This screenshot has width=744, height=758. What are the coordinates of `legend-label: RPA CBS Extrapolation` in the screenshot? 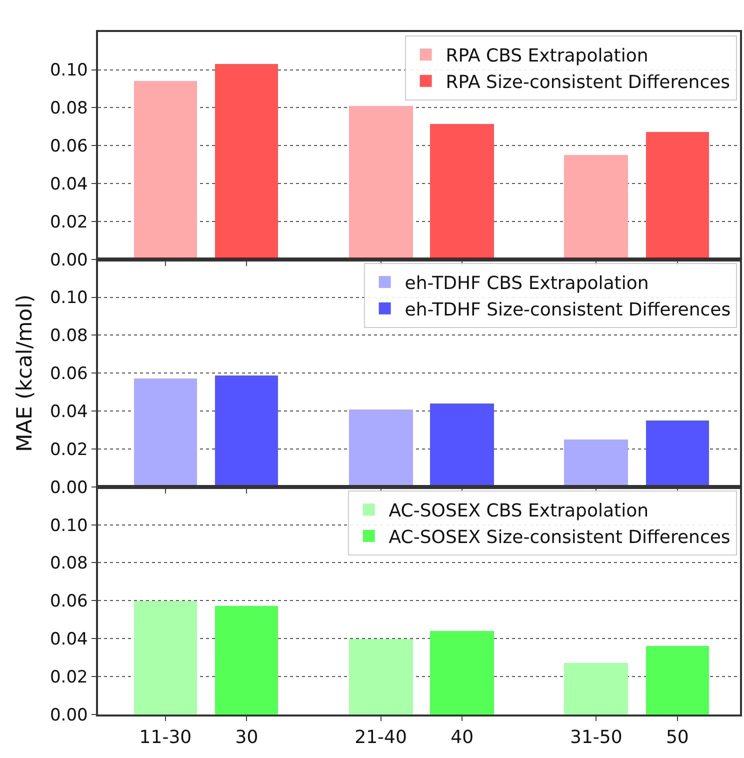 It's located at (547, 55).